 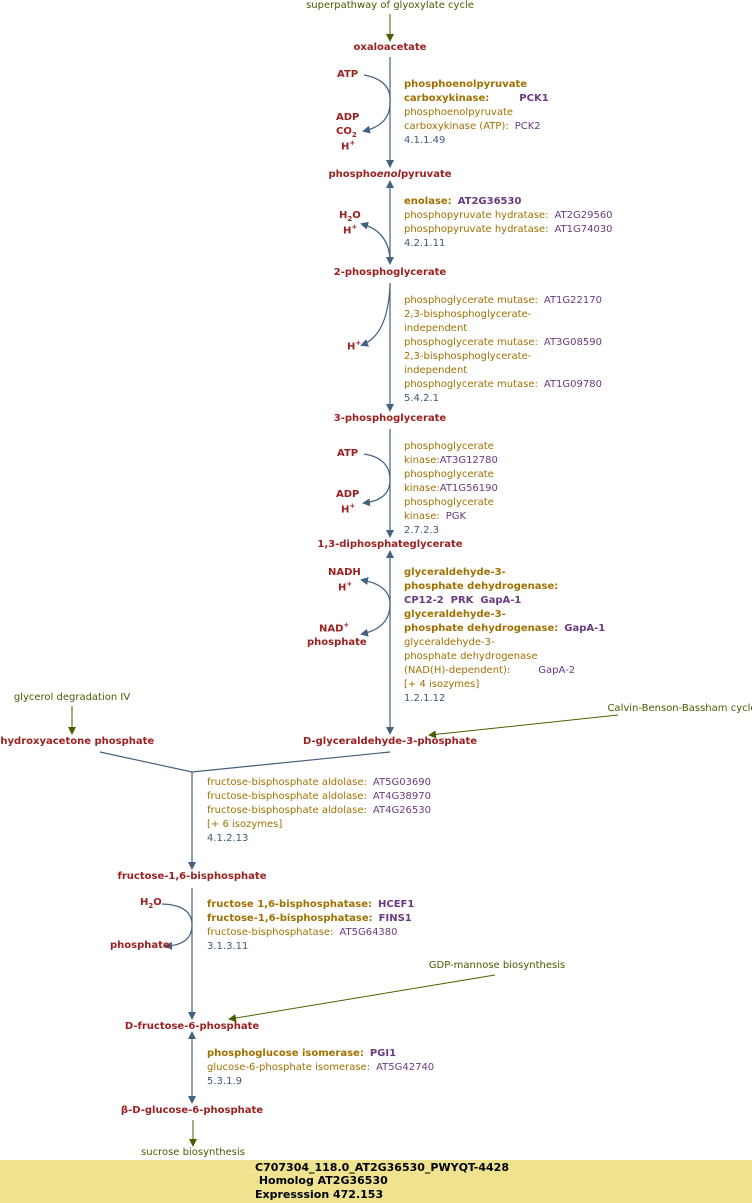 What do you see at coordinates (421, 530) in the screenshot?
I see `ec-number: 2.7.2.3` at bounding box center [421, 530].